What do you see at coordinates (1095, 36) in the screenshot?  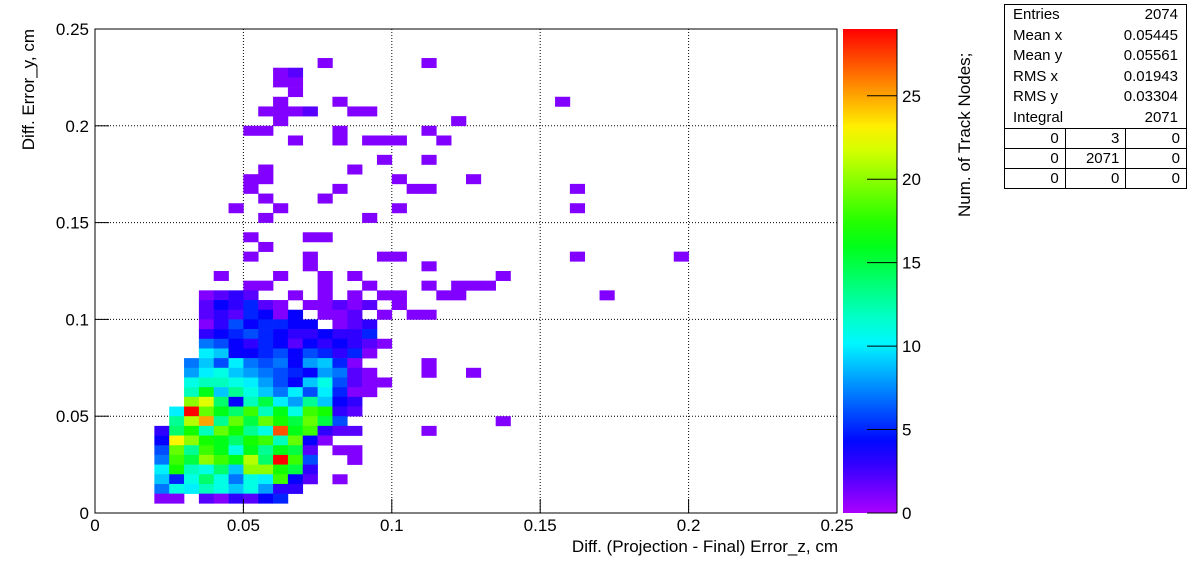 I see `stats-row: Mean x 0.05445` at bounding box center [1095, 36].